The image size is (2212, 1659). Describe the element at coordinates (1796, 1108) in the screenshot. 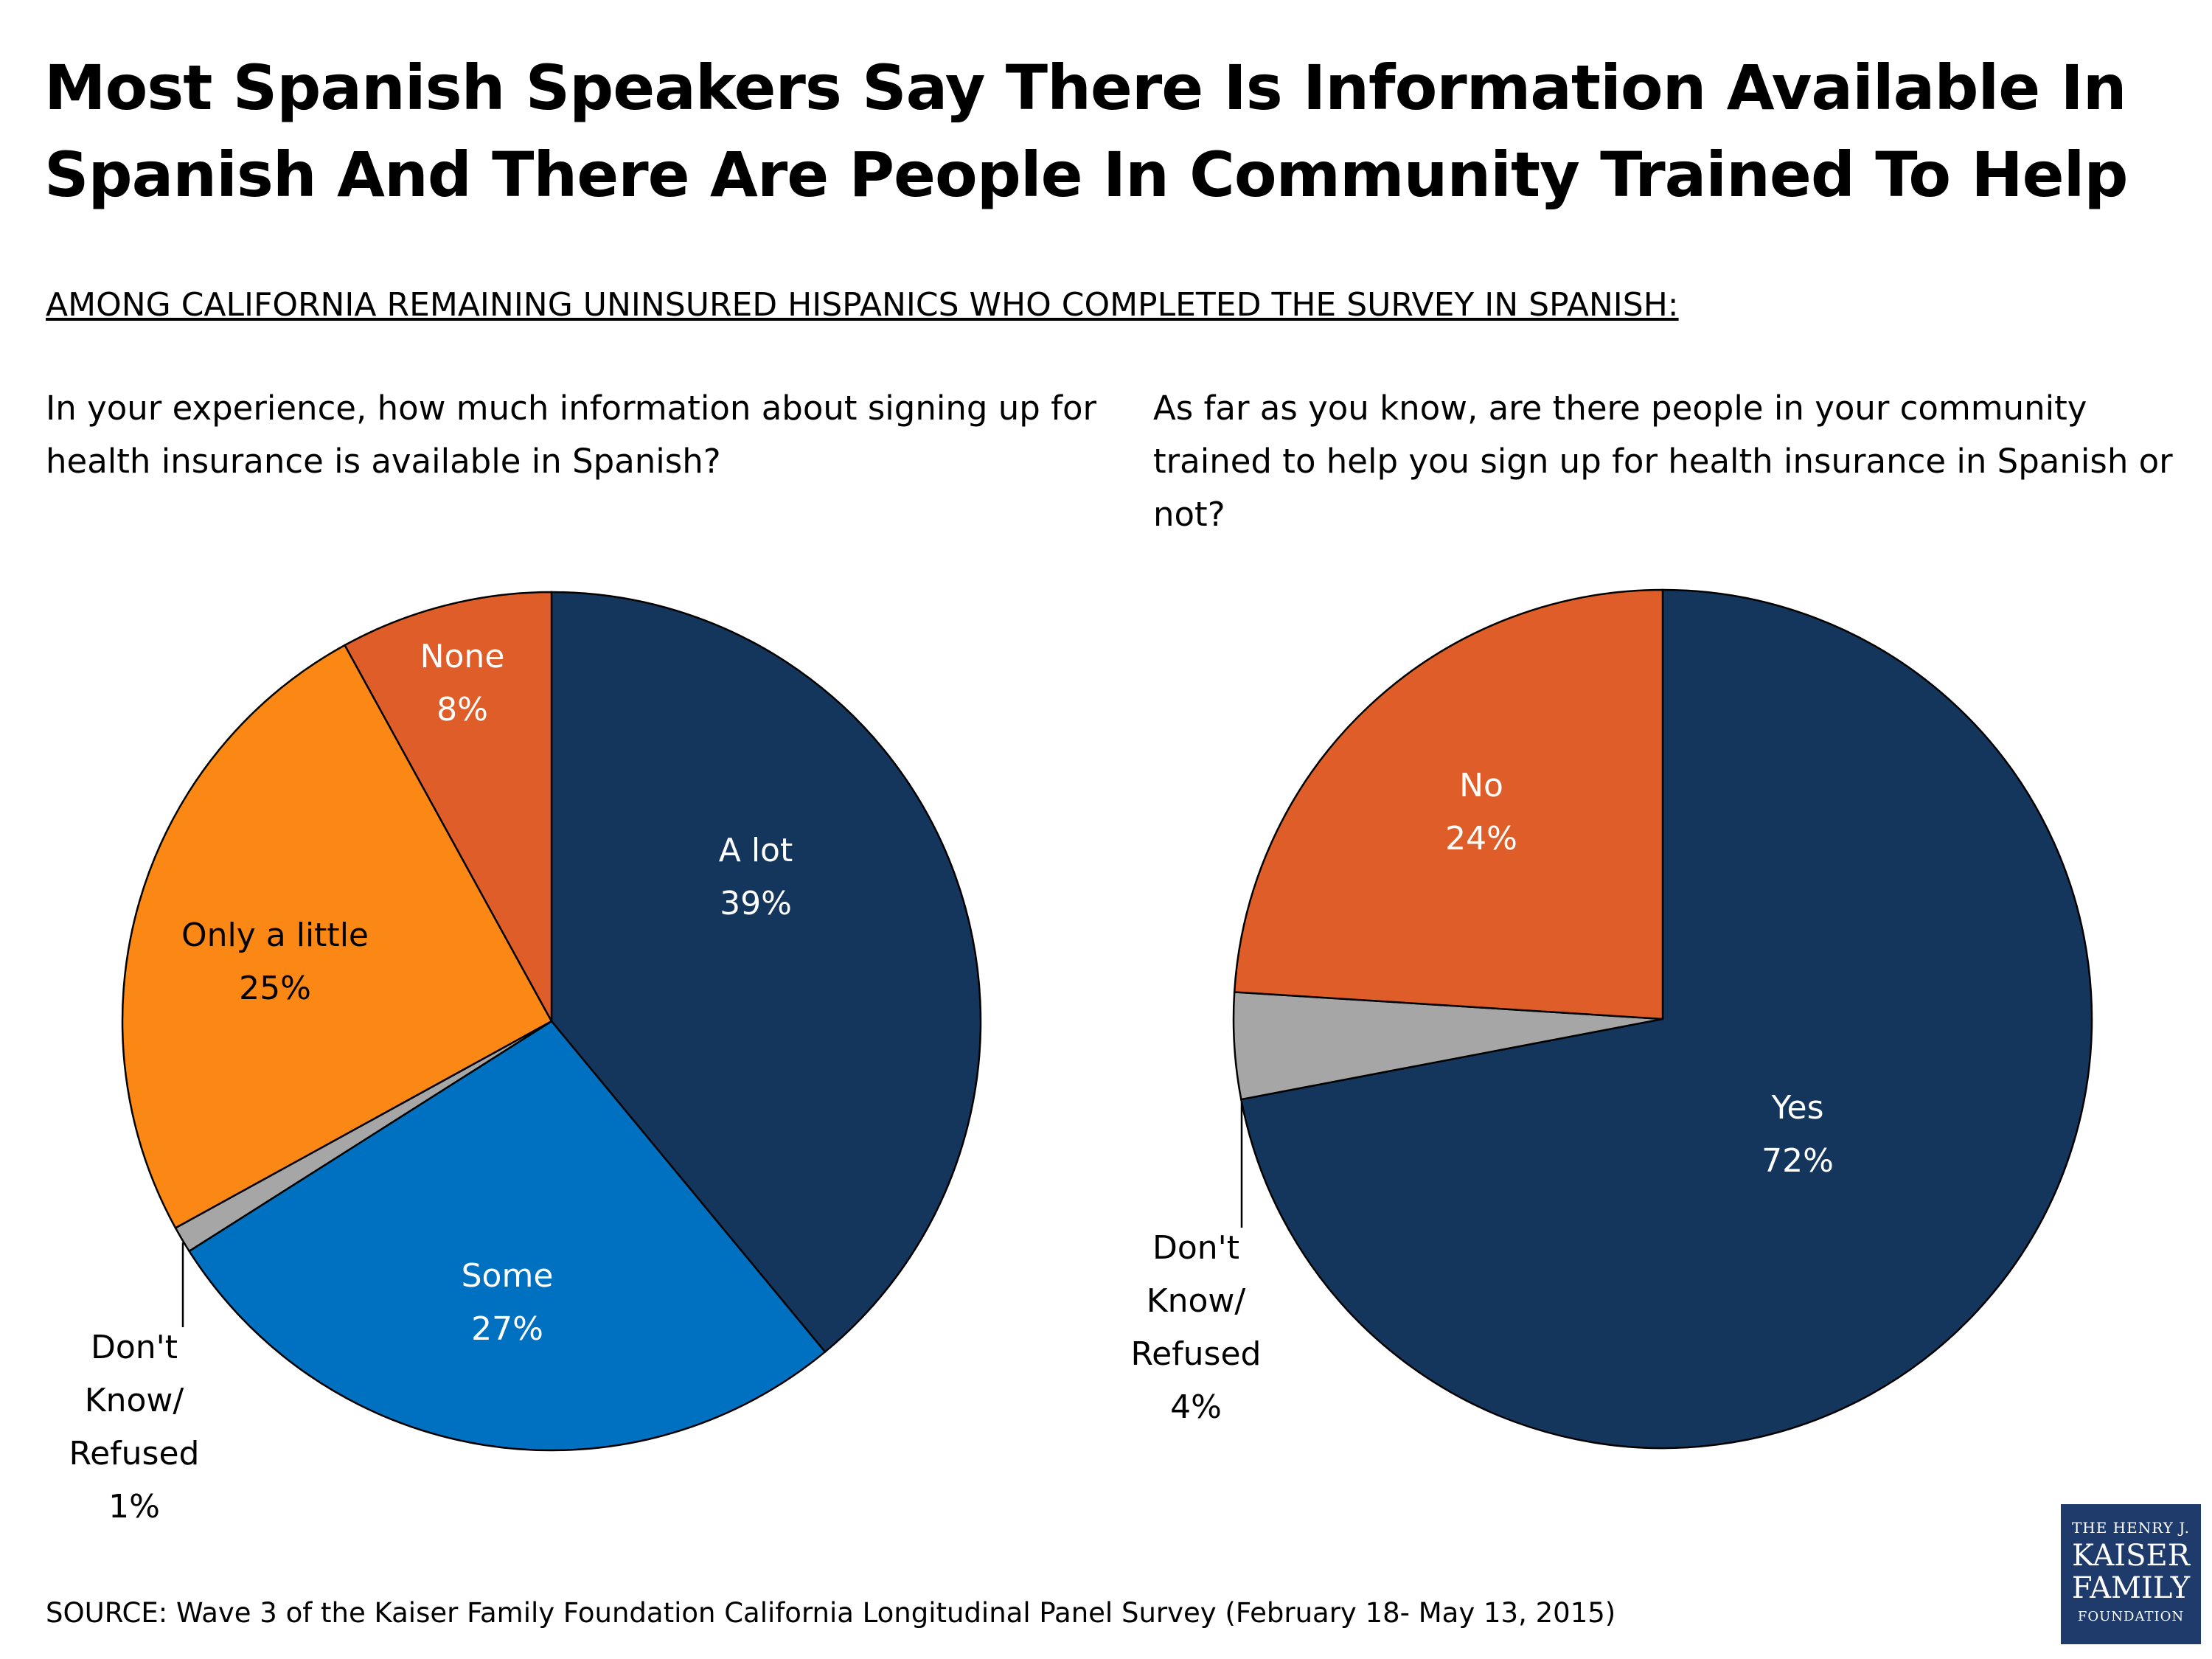

I see `pie-2-yes-label: Yes` at that location.